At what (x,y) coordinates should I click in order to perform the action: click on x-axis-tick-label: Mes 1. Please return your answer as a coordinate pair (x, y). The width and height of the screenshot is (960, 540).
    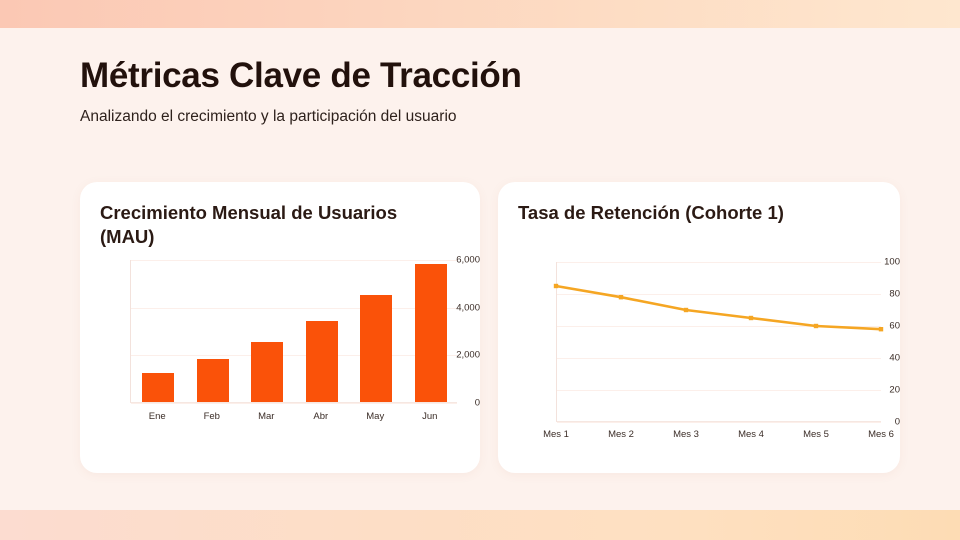
    Looking at the image, I should click on (556, 434).